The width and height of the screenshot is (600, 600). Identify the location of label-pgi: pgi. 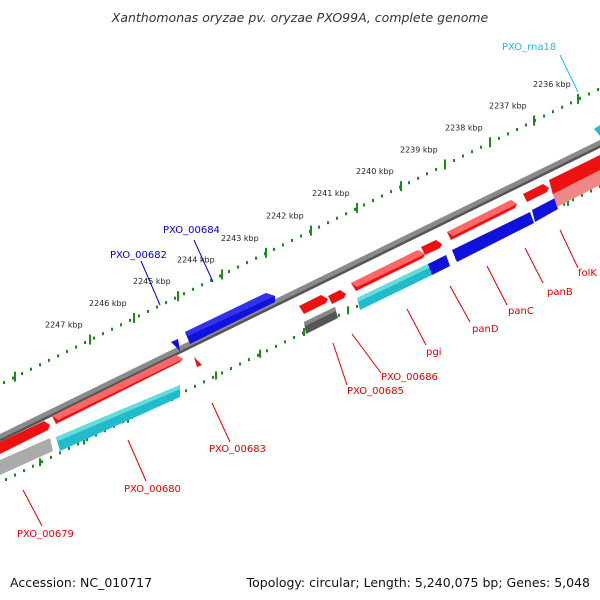
(433, 352).